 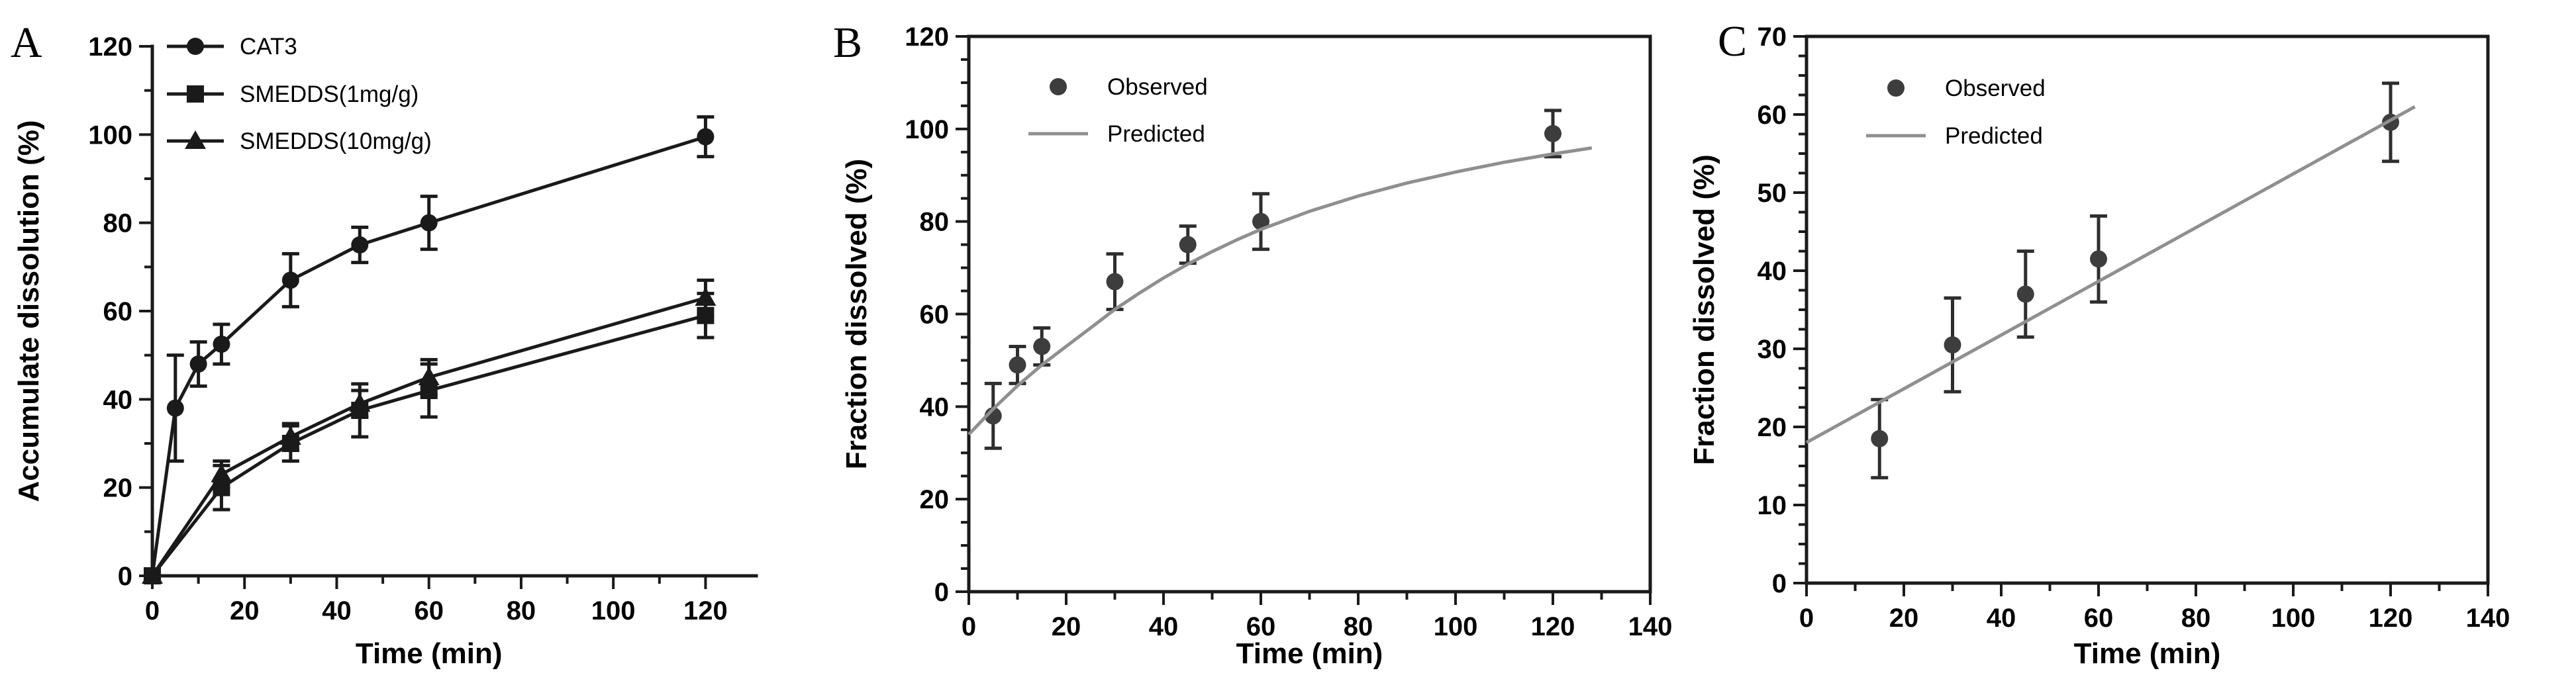 What do you see at coordinates (705, 610) in the screenshot?
I see `panel-A-x-tick-label: 120` at bounding box center [705, 610].